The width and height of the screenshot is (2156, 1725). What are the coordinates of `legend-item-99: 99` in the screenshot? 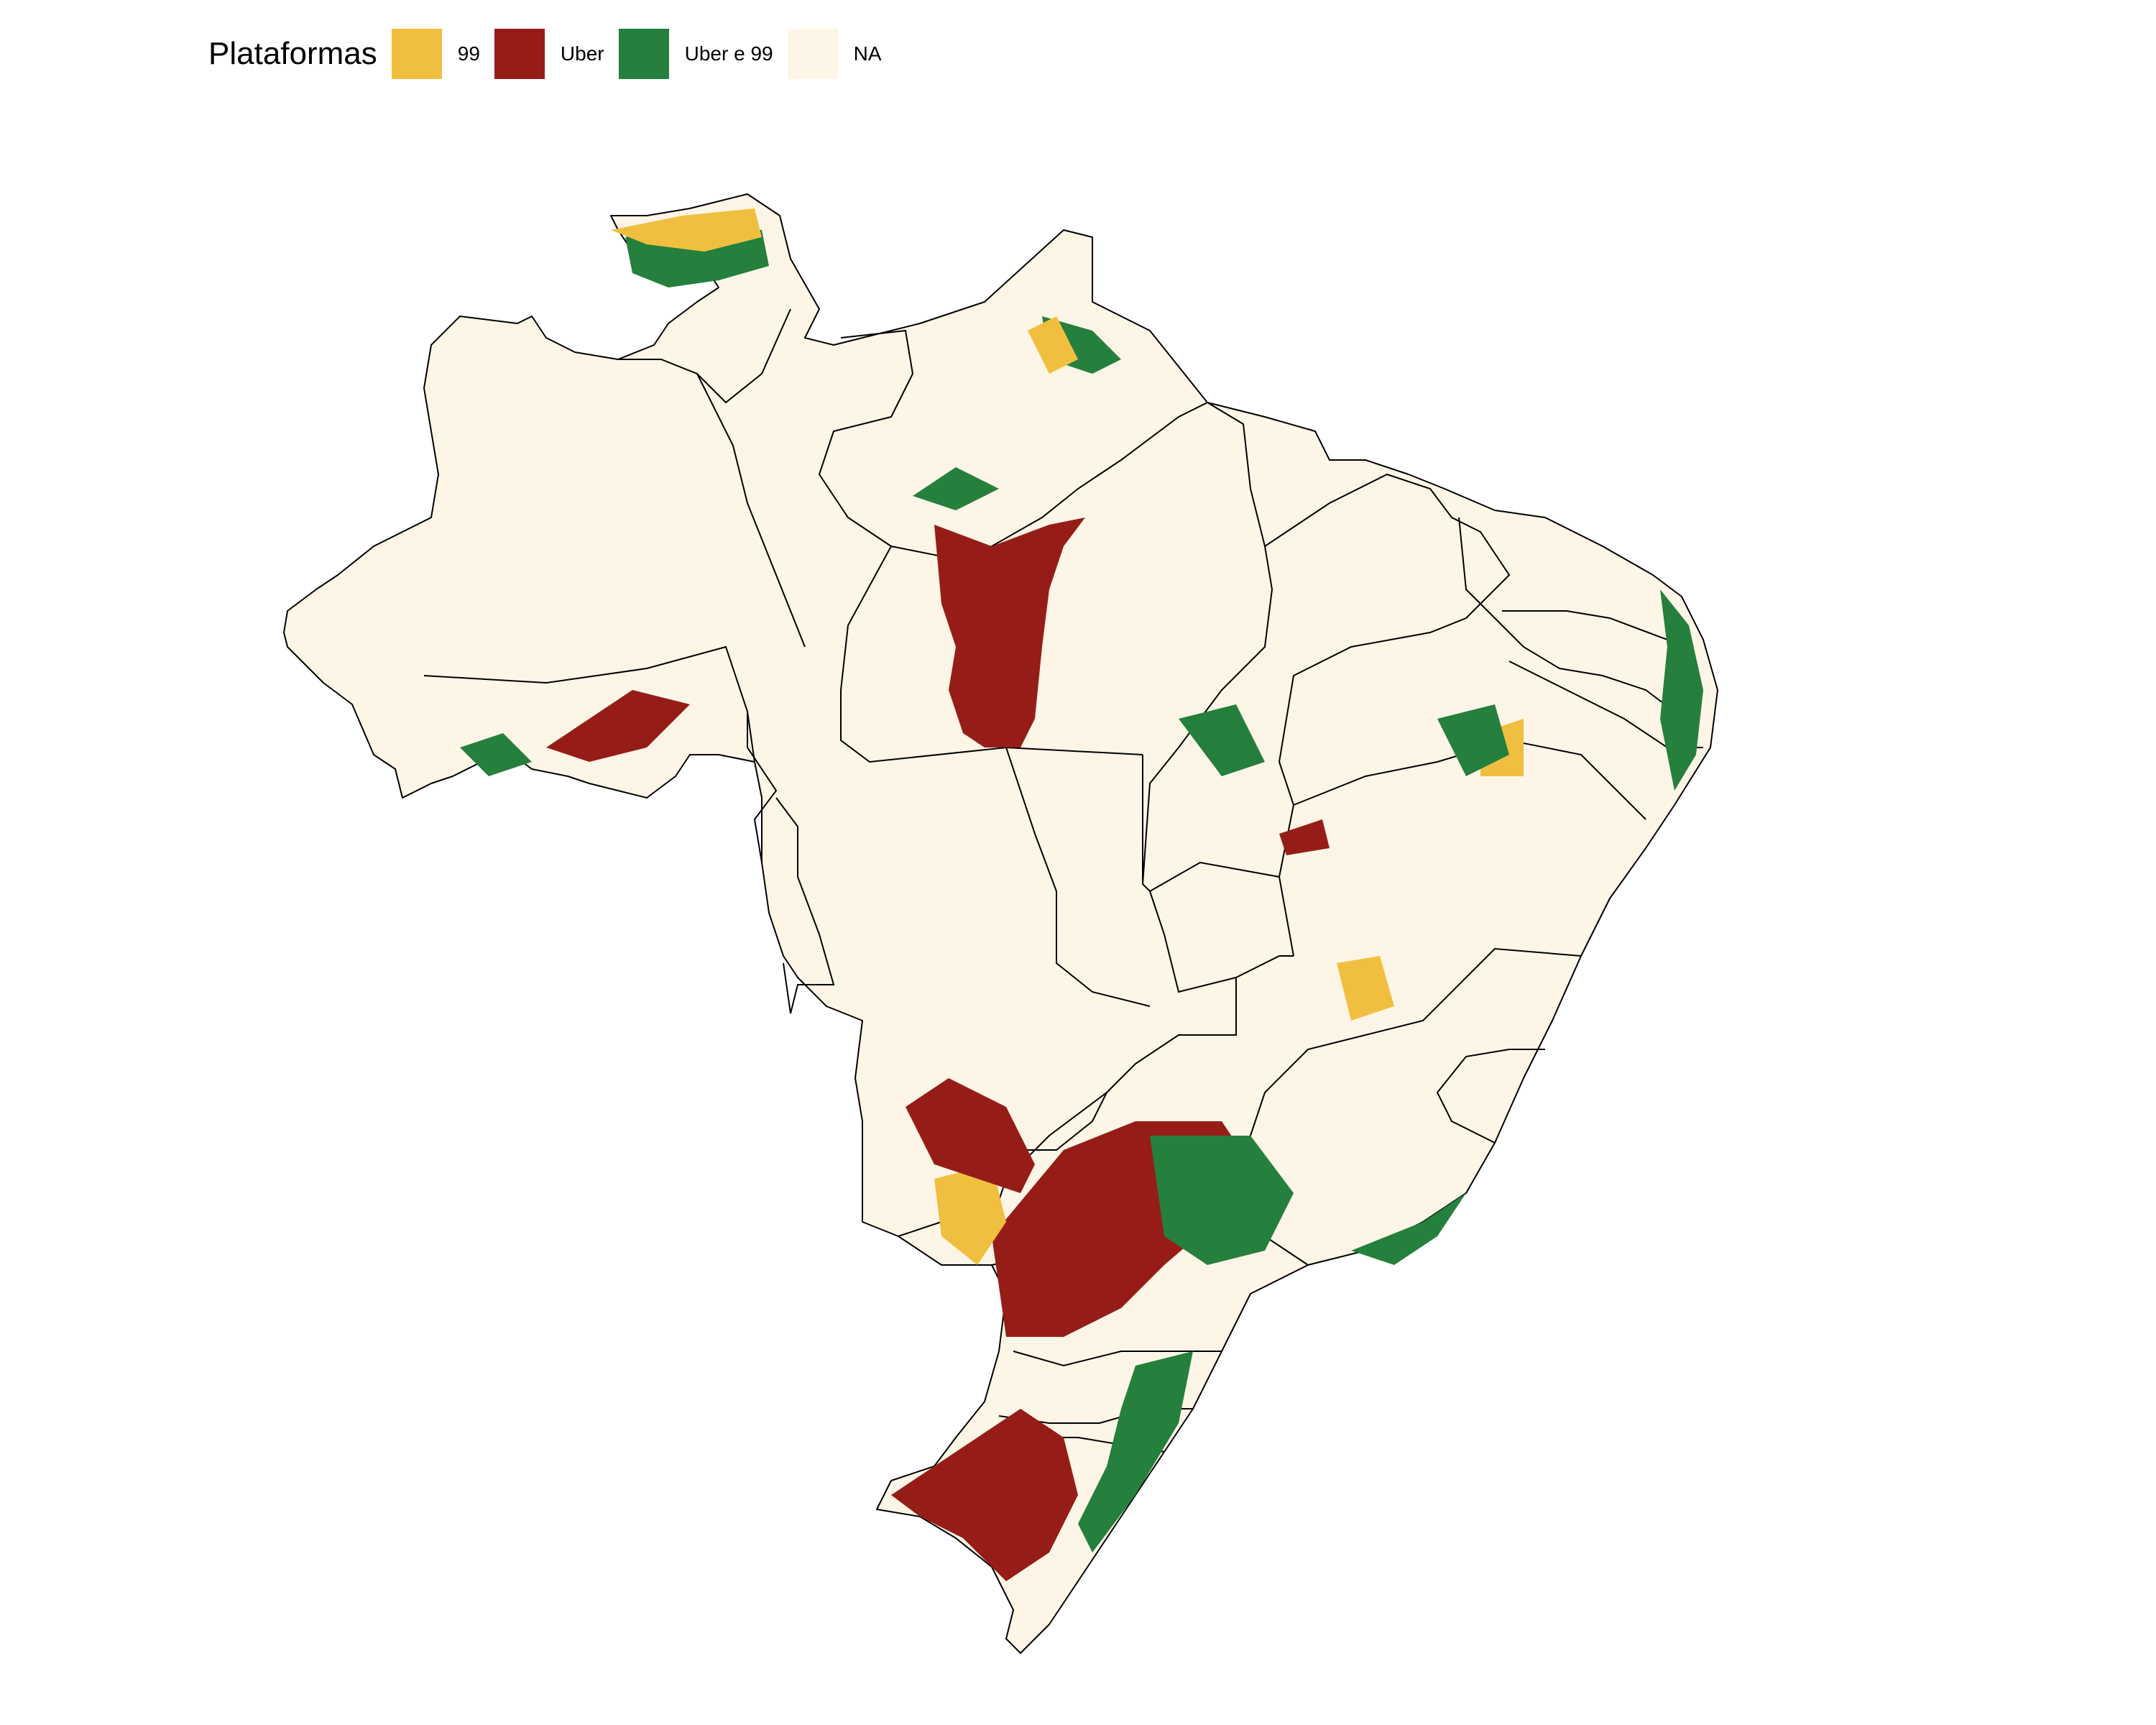 It's located at (435, 54).